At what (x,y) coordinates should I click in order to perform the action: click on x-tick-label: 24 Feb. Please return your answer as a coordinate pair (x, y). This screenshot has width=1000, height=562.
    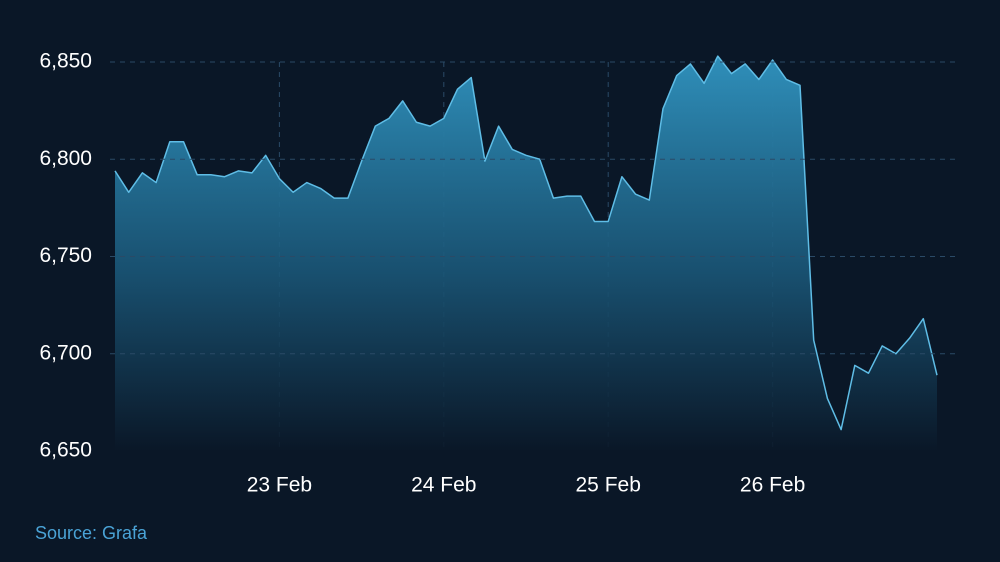
    Looking at the image, I should click on (443, 485).